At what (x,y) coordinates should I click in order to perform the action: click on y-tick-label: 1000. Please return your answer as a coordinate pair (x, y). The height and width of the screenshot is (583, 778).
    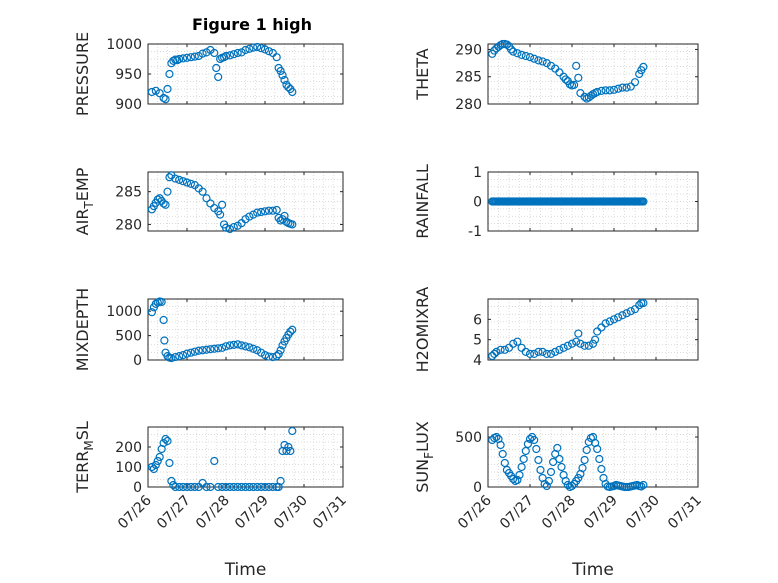
    Looking at the image, I should click on (124, 45).